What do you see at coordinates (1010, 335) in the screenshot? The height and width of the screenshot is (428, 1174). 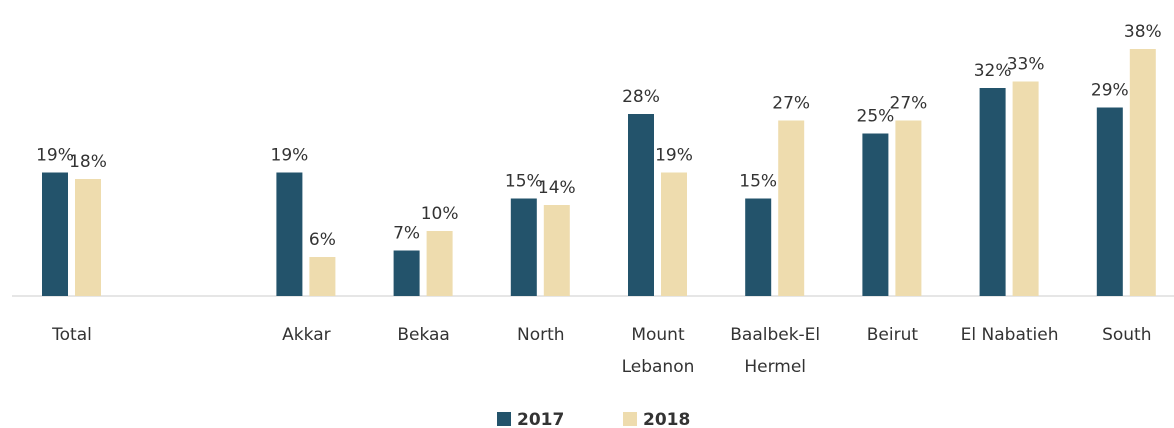 I see `x-tick-label: El Nabatieh` at bounding box center [1010, 335].